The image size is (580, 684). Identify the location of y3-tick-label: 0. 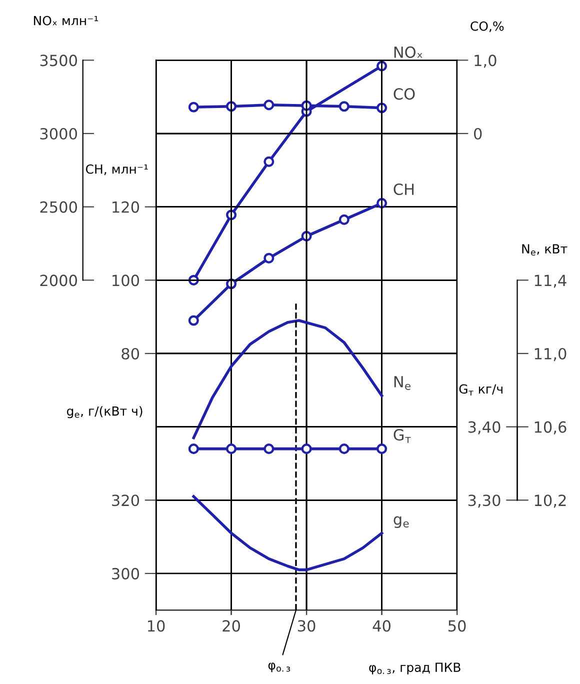
(478, 134).